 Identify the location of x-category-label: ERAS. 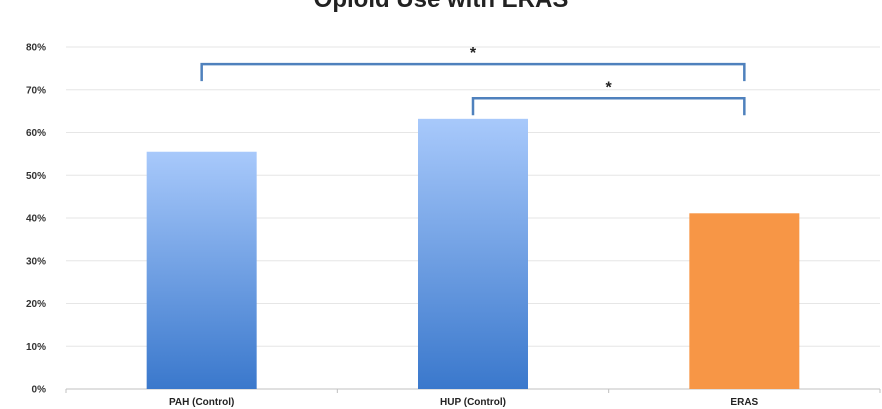
(744, 402).